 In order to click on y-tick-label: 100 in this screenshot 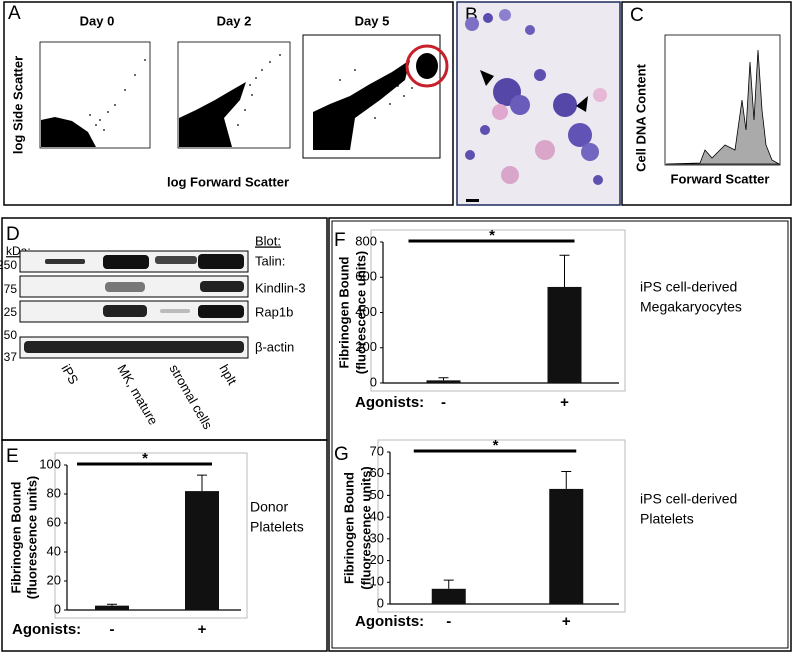, I will do `click(50, 463)`.